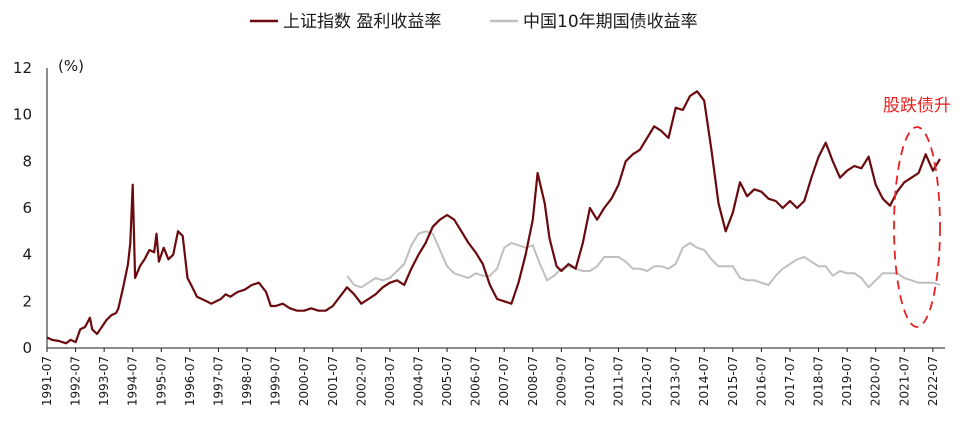 The width and height of the screenshot is (978, 425). I want to click on x-tick-label: 1993-07, so click(104, 381).